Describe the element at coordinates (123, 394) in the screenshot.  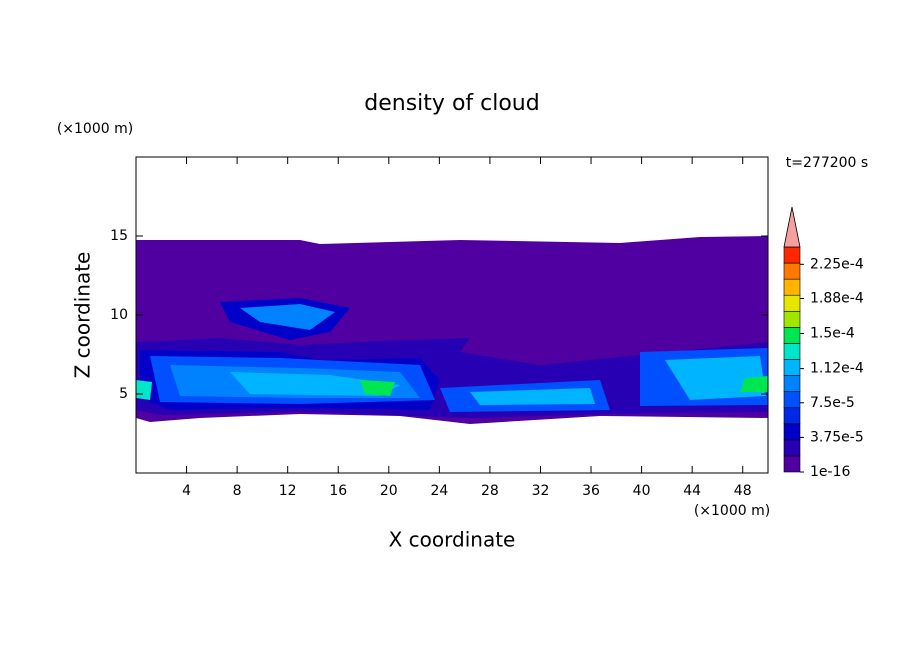
I see `y-tick-label: 5` at that location.